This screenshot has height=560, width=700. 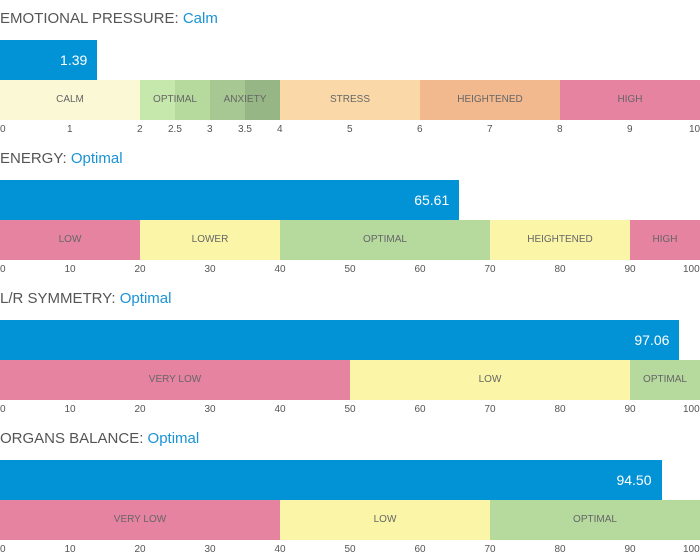 I want to click on metric-title: ORGANS BALANCE: Optimal, so click(x=99, y=438).